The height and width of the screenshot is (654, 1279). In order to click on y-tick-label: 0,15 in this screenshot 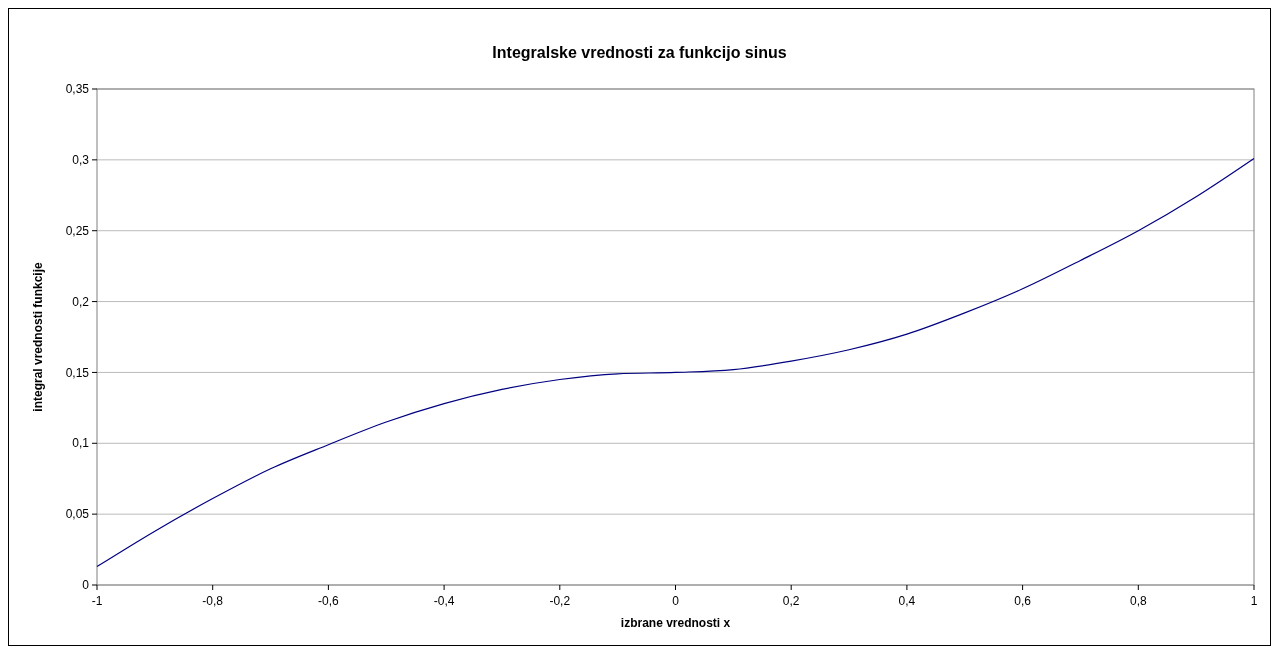, I will do `click(77, 372)`.